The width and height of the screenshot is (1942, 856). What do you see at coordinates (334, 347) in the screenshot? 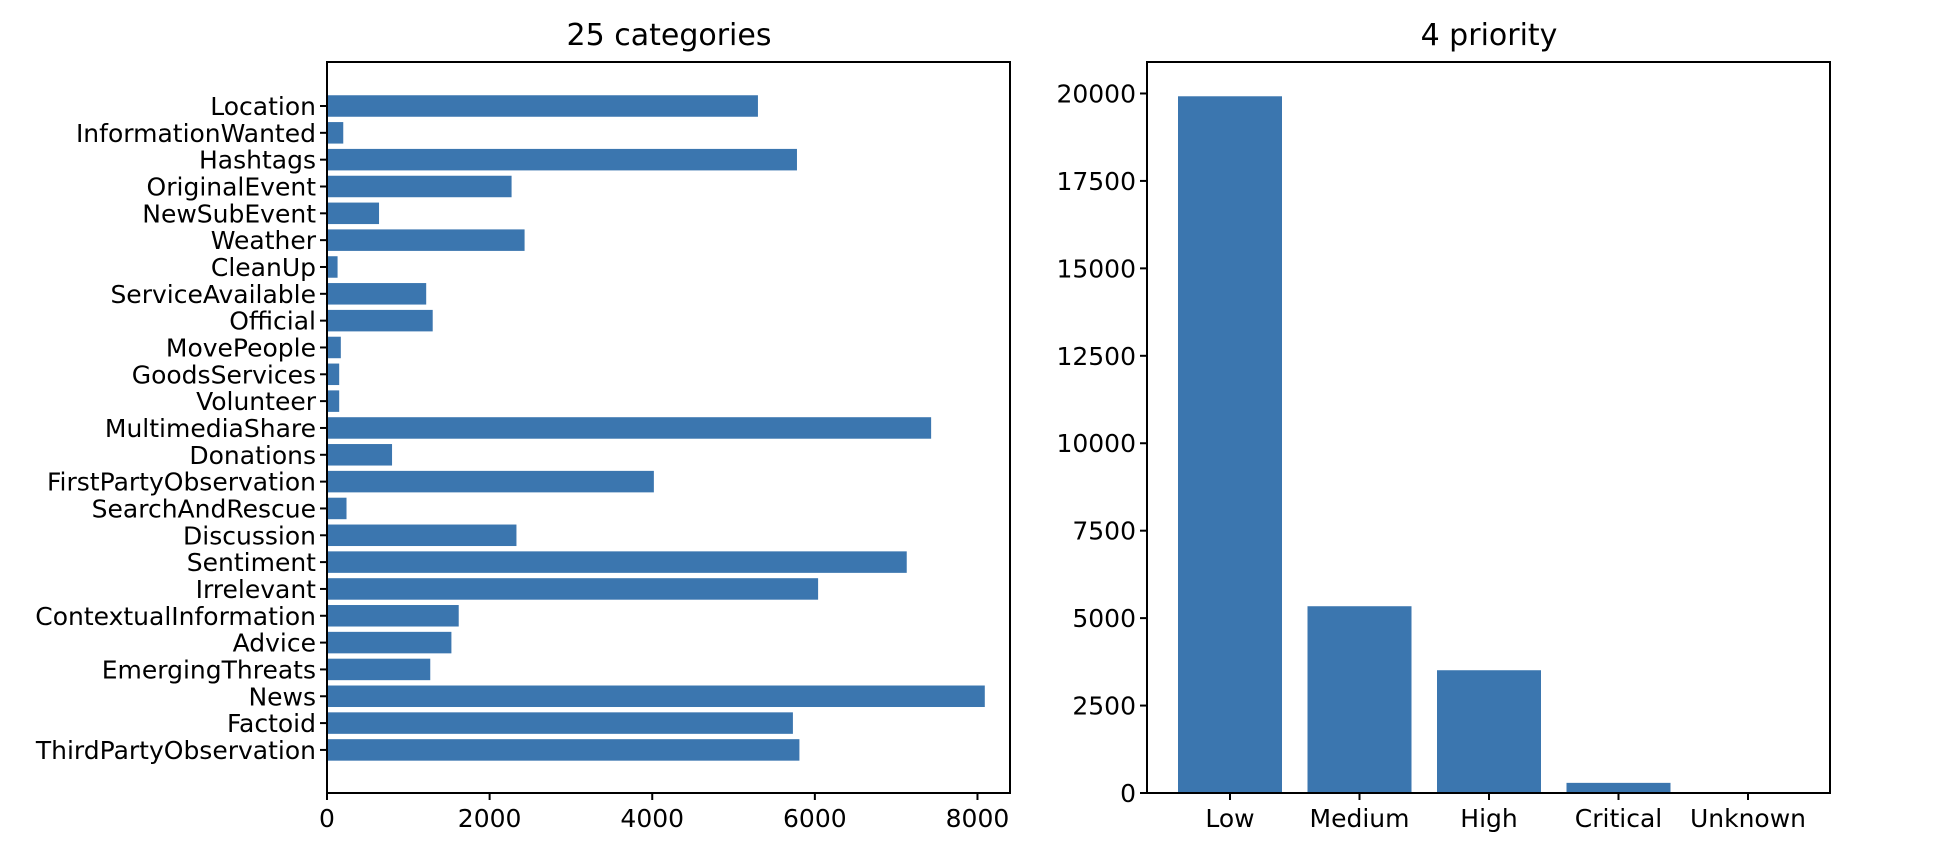
I see `bar-movepeople` at bounding box center [334, 347].